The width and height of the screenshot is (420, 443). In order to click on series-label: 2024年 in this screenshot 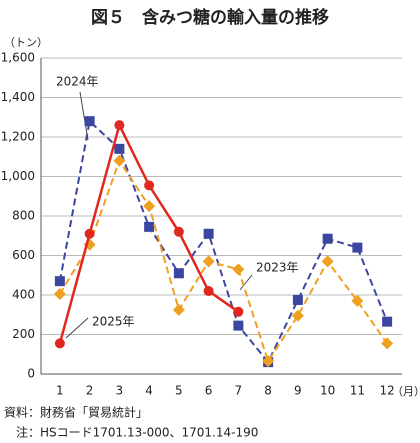, I will do `click(77, 82)`.